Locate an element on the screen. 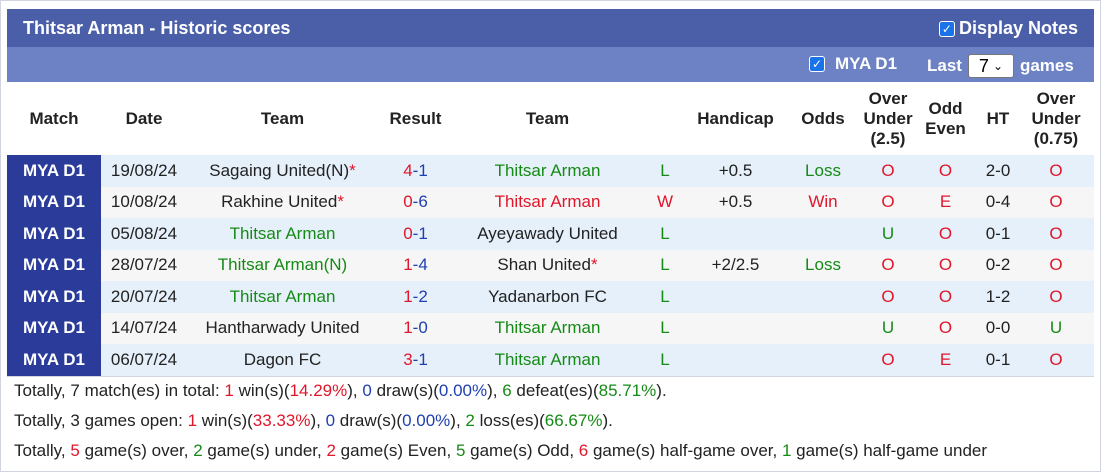  summary-segment: 14.29% is located at coordinates (318, 390).